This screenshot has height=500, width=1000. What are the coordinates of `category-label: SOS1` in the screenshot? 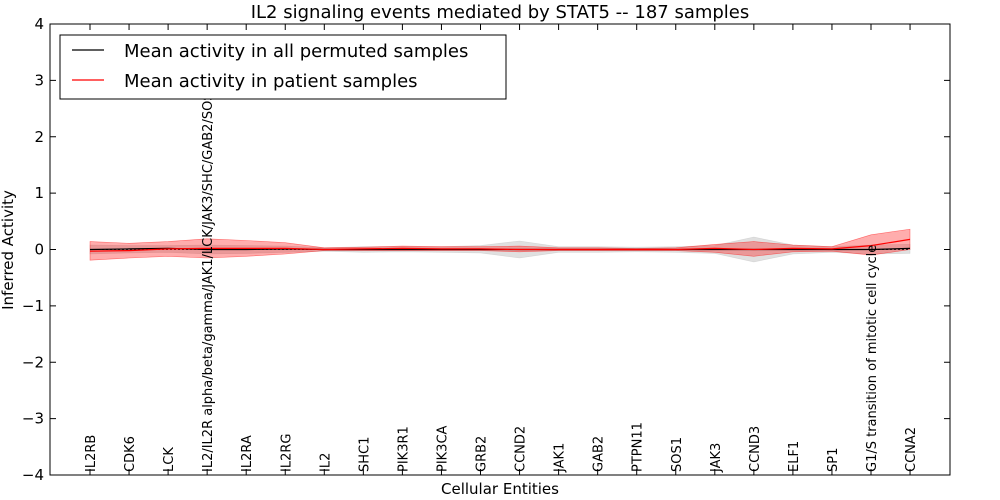 It's located at (677, 454).